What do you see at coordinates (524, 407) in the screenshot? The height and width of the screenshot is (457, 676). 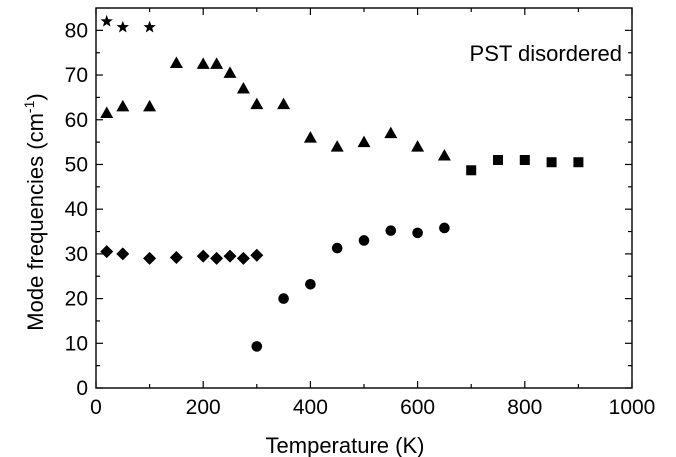 I see `x-tick-label: 800` at bounding box center [524, 407].